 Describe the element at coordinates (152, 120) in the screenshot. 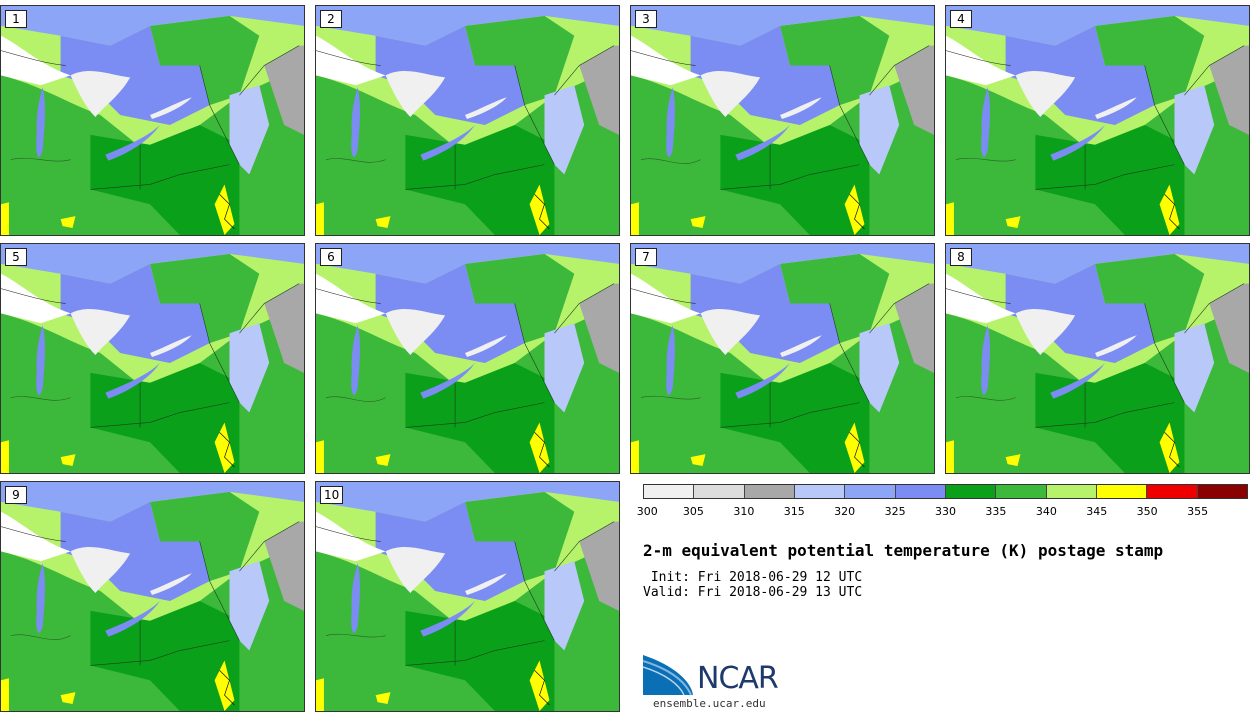

I see `postage-stamp-map: 1` at that location.